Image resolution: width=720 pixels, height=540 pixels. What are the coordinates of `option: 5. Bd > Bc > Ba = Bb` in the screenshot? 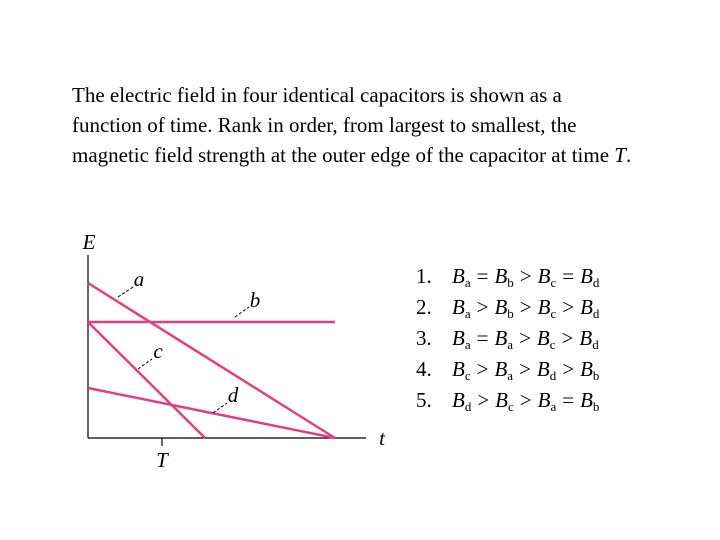 It's located at (507, 403).